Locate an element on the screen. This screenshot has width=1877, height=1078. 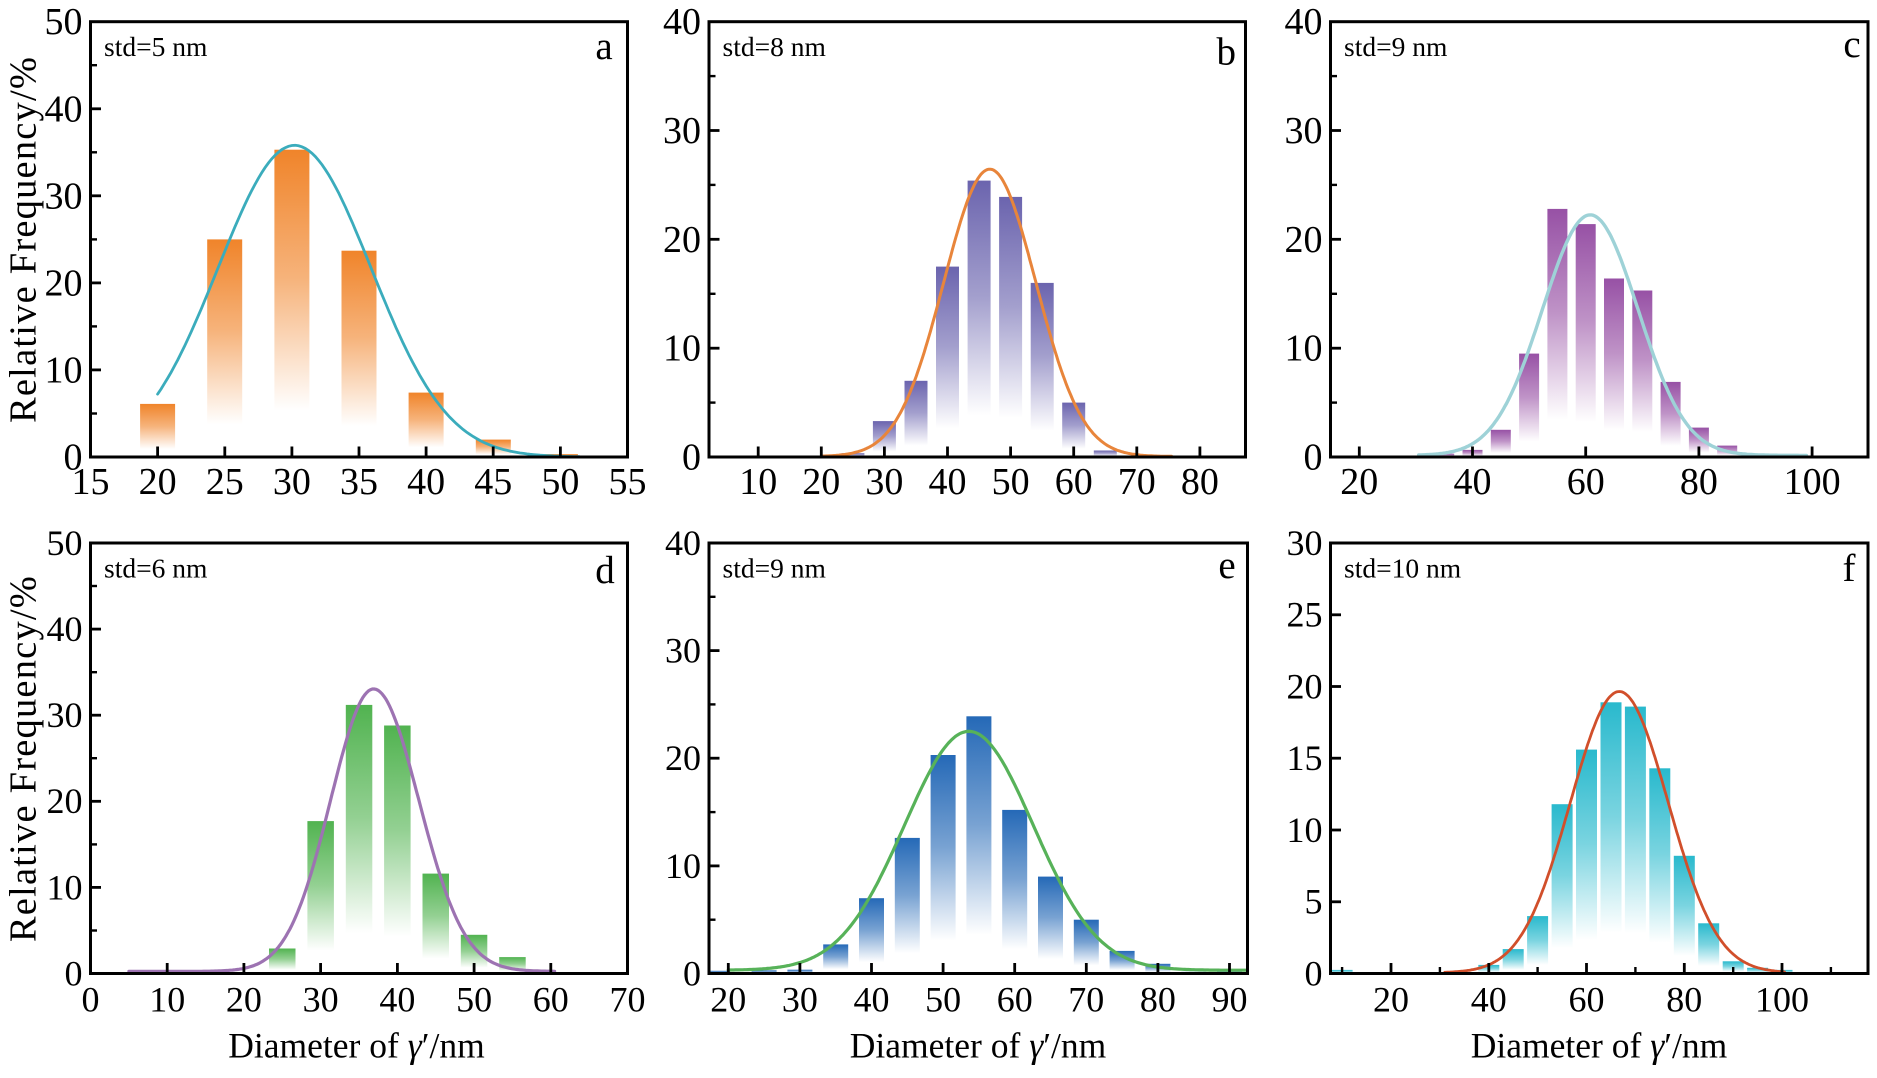
svg-text: 55 is located at coordinates (628, 482).